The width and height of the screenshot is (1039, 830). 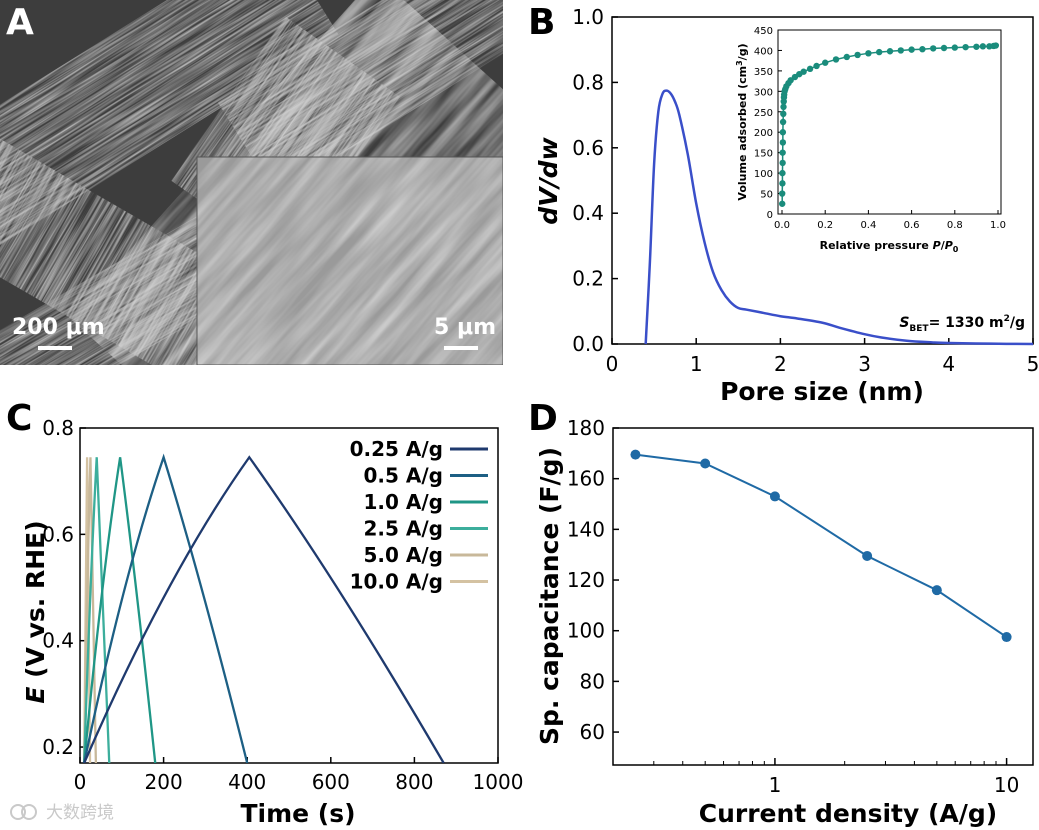 What do you see at coordinates (588, 279) in the screenshot?
I see `chart-b-y-tick-label: 0.2` at bounding box center [588, 279].